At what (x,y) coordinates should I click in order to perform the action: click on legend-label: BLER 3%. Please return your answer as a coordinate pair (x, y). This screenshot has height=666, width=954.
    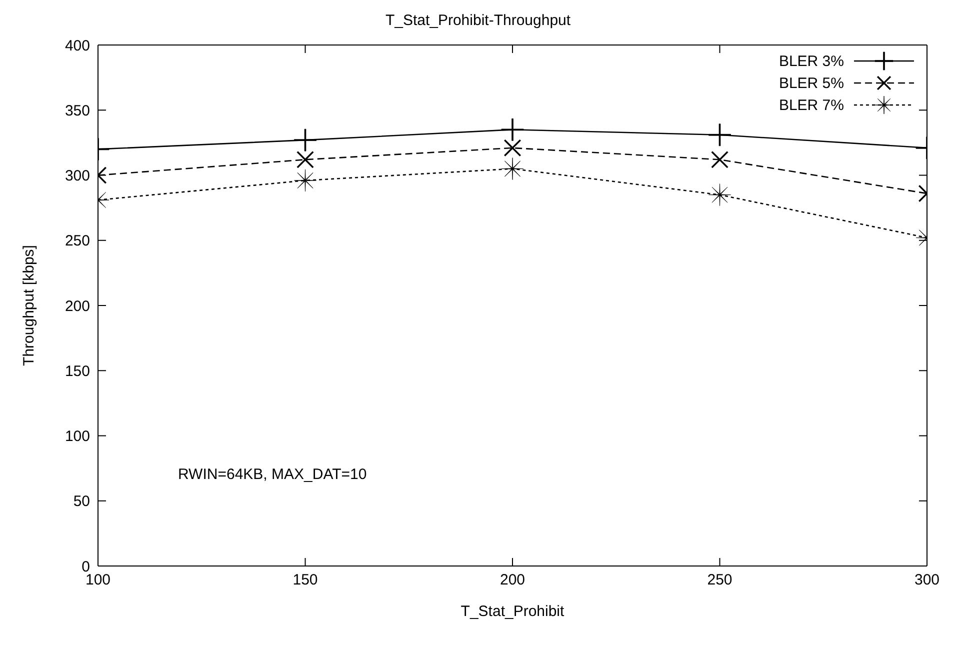
    Looking at the image, I should click on (811, 61).